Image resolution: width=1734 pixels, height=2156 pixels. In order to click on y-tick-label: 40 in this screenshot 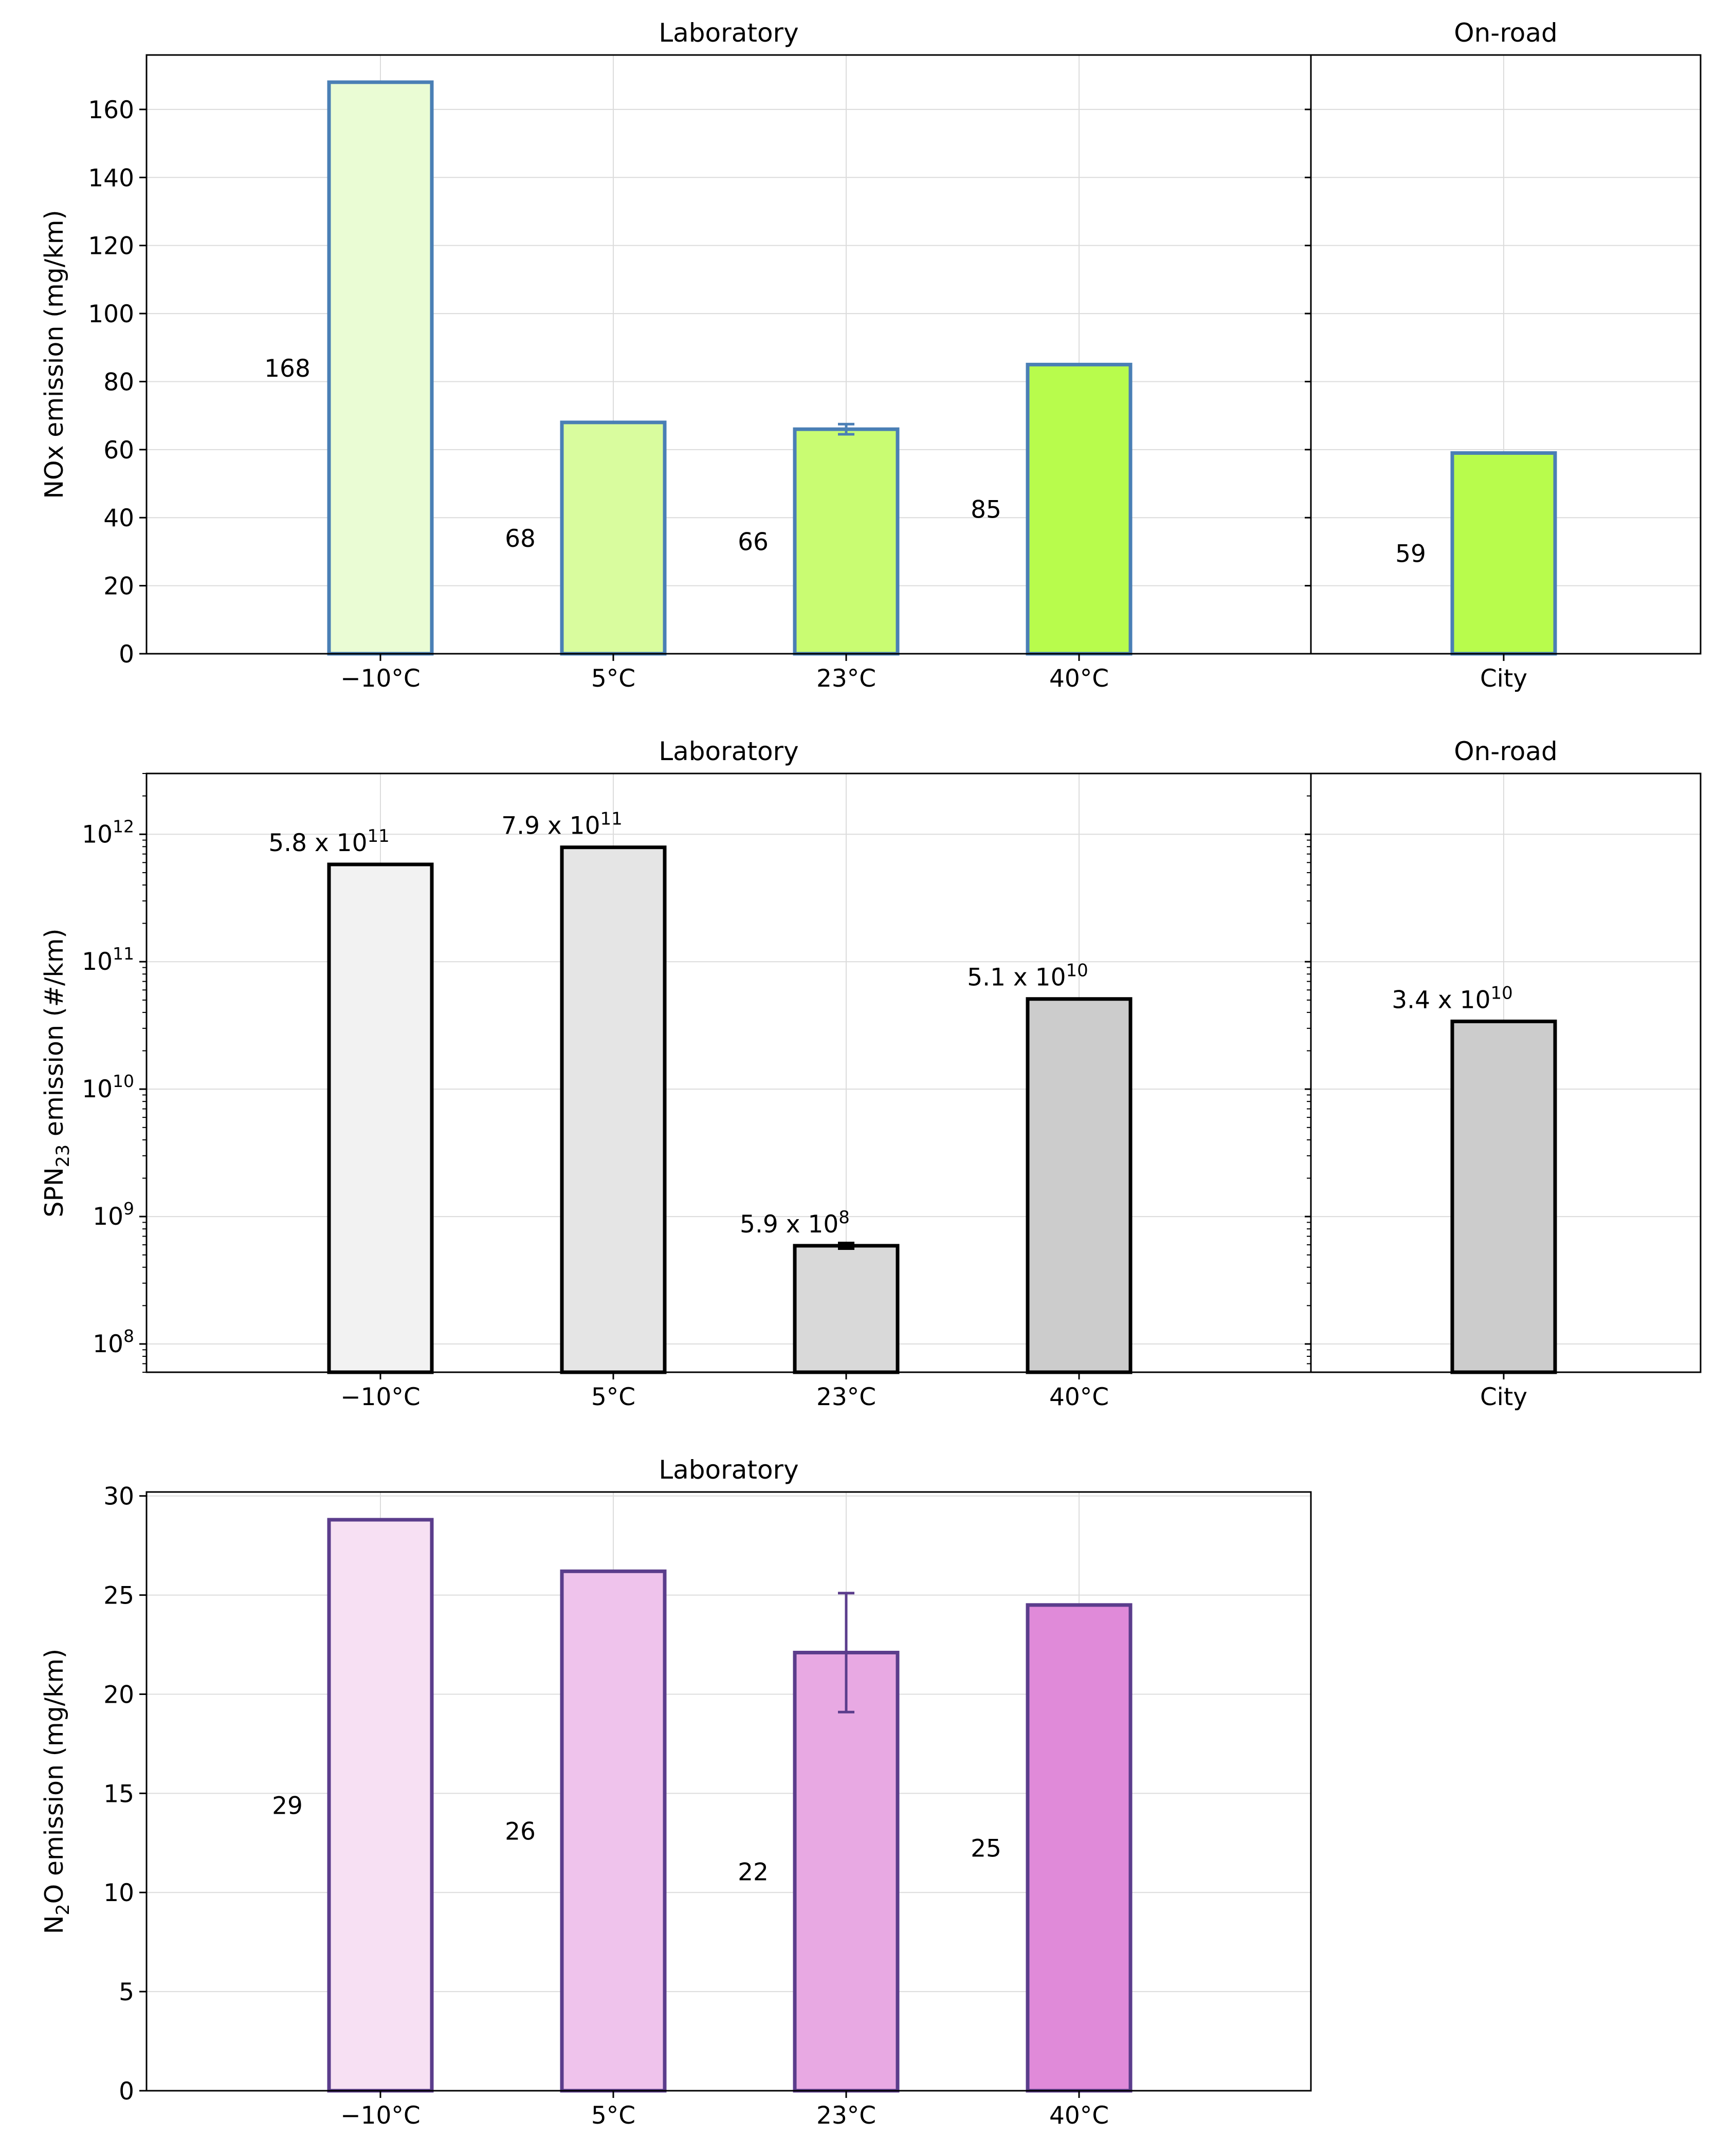, I will do `click(118, 518)`.